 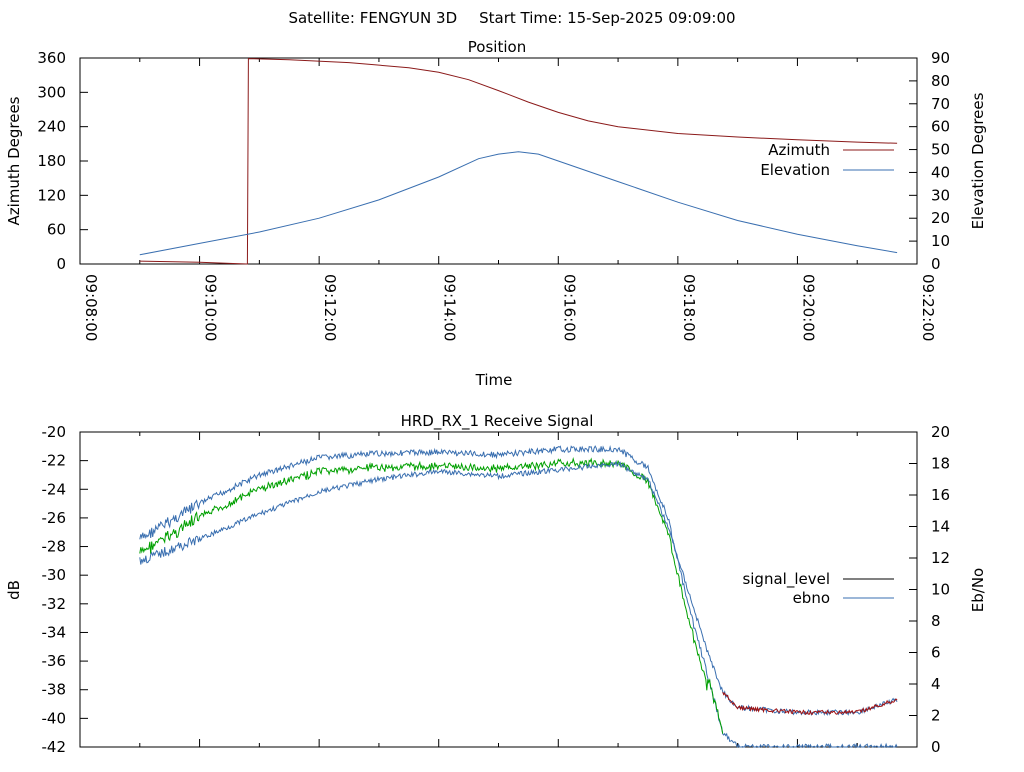 I want to click on signal-ytick-label: -34, so click(x=54, y=632).